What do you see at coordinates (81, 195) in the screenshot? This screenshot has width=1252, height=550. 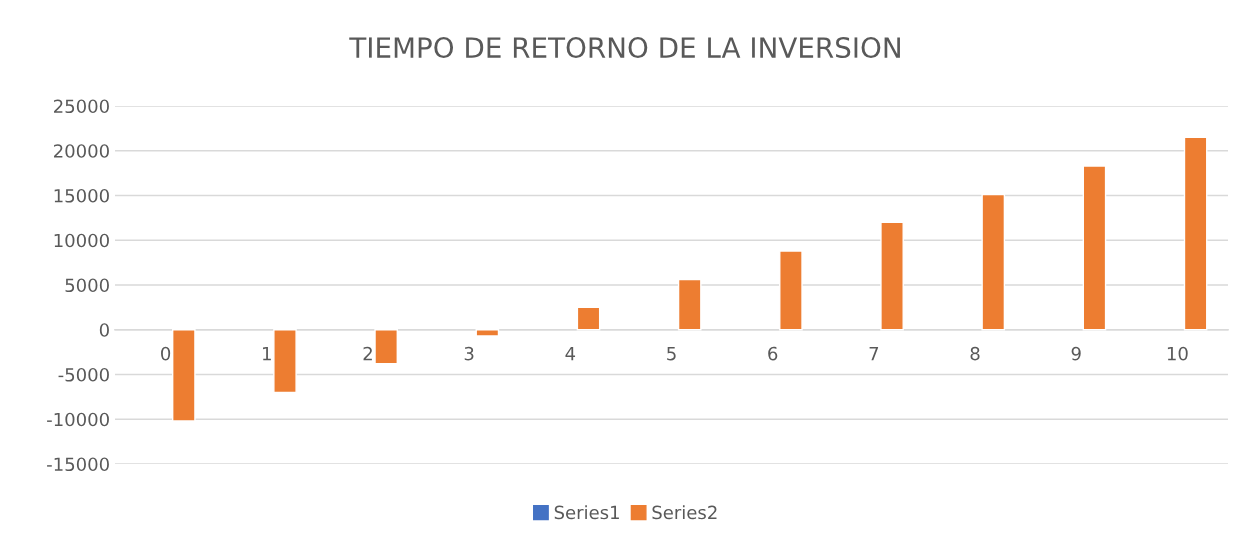 I see `y-tick-label: 15000` at bounding box center [81, 195].